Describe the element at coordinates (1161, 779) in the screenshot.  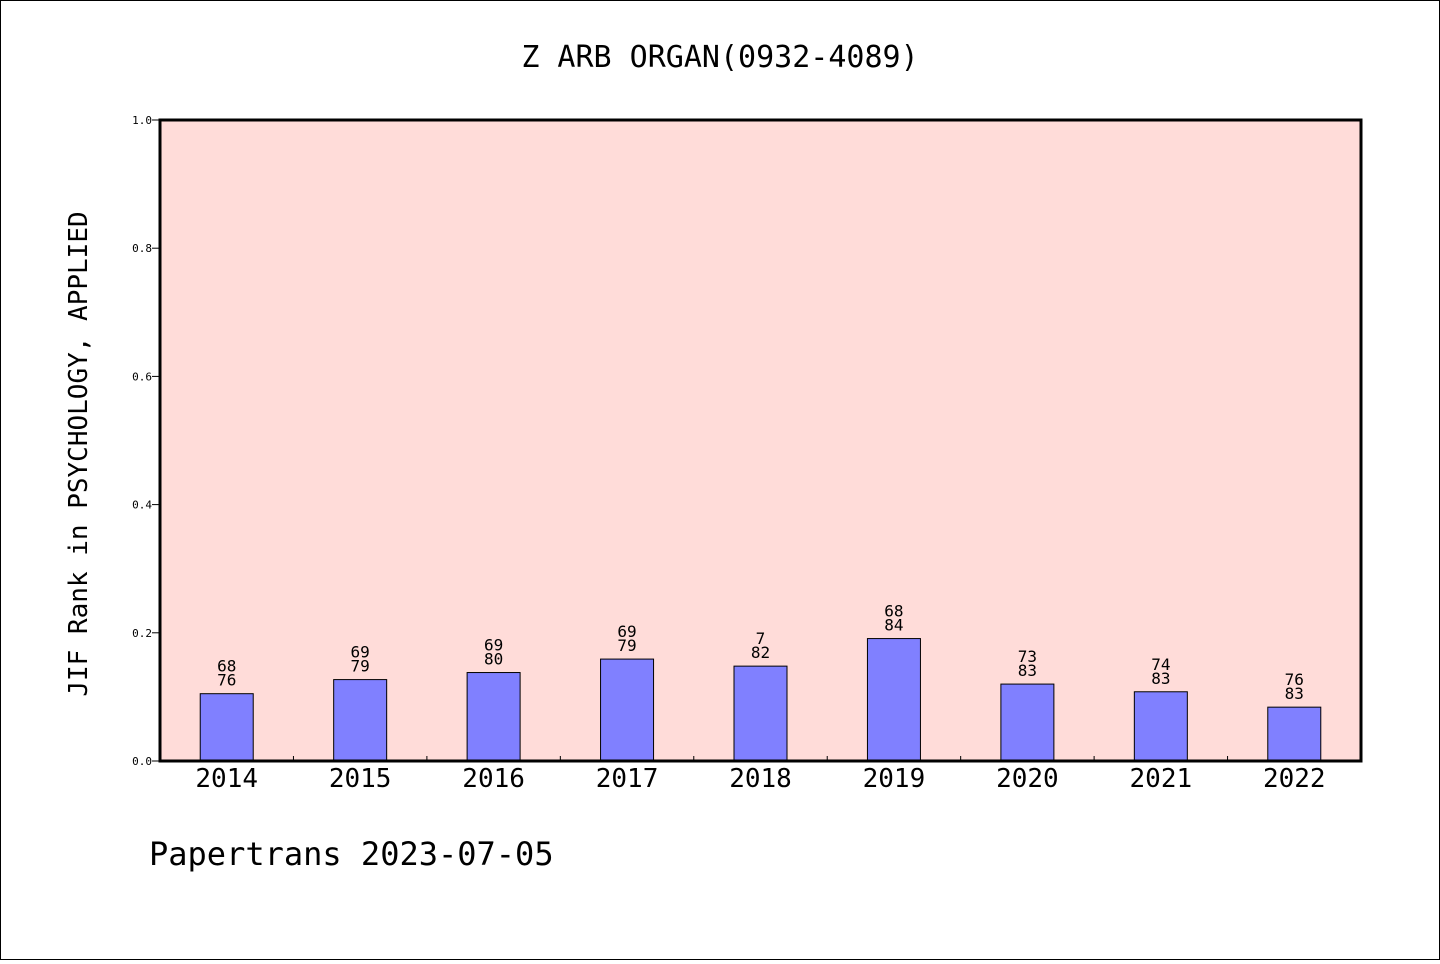
I see `x-tick-label: 2021` at that location.